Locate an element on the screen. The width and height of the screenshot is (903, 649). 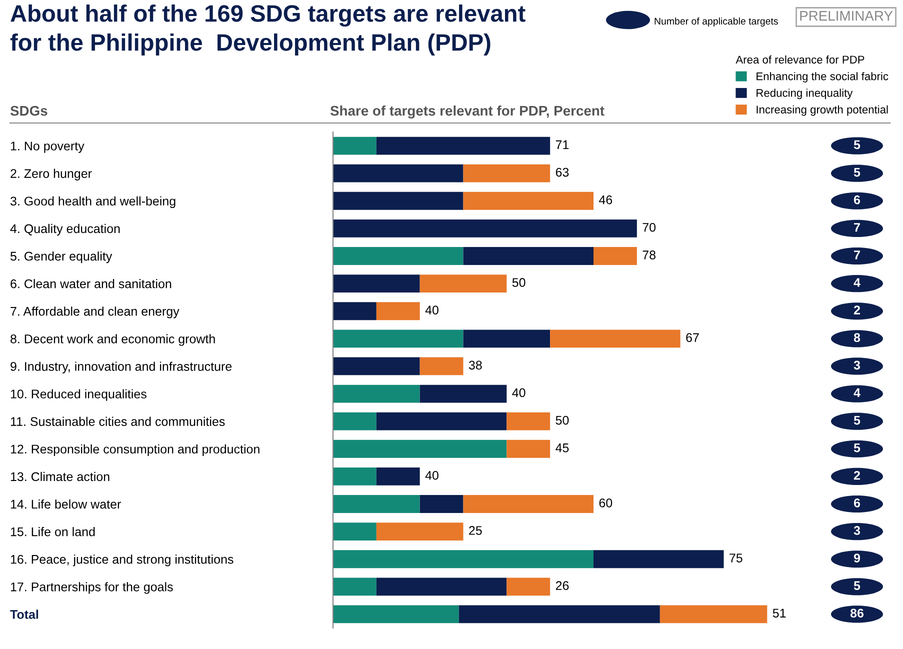
y-tick-label: 7. Affordable and clean energy is located at coordinates (95, 312).